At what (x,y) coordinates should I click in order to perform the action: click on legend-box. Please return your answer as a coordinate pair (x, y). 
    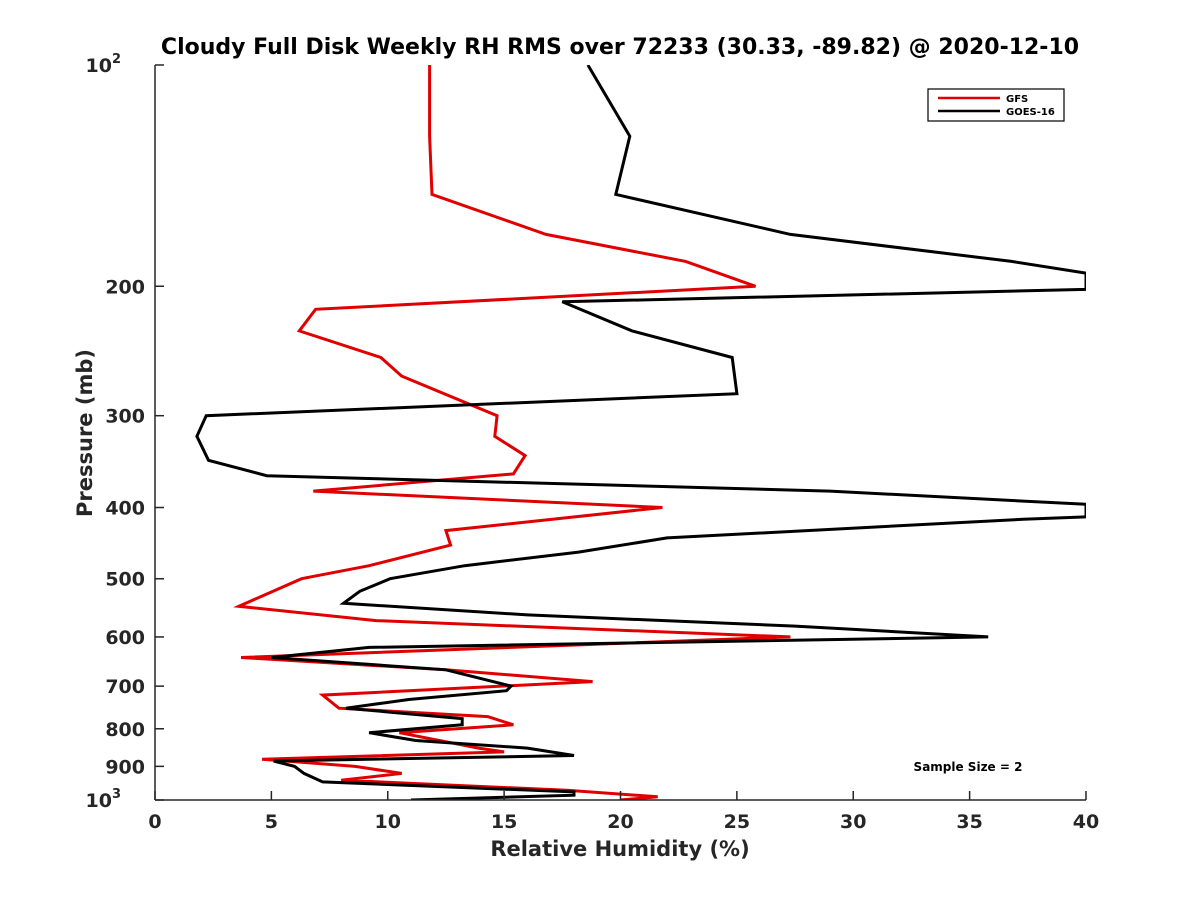
    Looking at the image, I should click on (996, 105).